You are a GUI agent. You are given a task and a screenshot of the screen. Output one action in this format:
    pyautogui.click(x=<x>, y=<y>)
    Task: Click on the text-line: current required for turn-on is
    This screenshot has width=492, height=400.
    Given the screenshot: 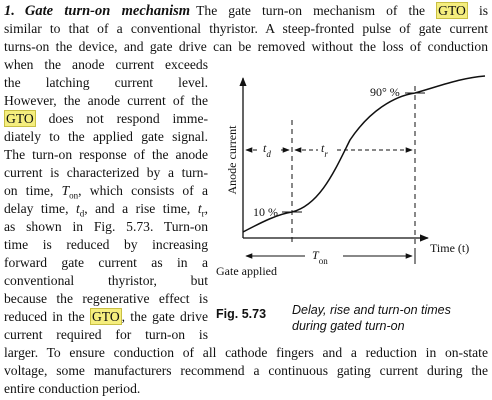 What is the action you would take?
    pyautogui.click(x=106, y=335)
    